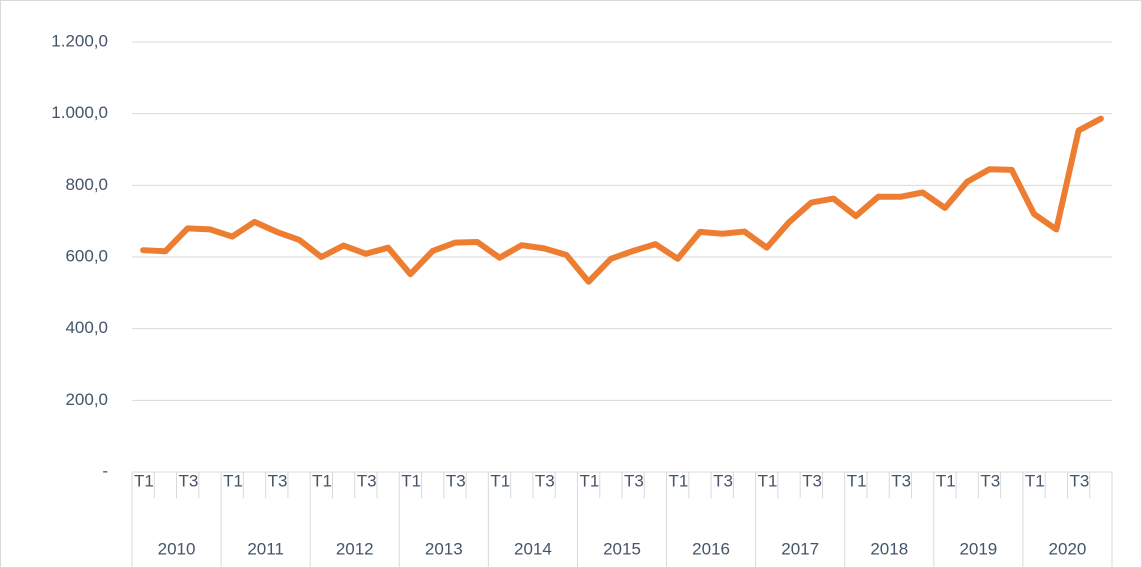 The height and width of the screenshot is (568, 1142). I want to click on y-tick-label: 1.200,0, so click(79, 40).